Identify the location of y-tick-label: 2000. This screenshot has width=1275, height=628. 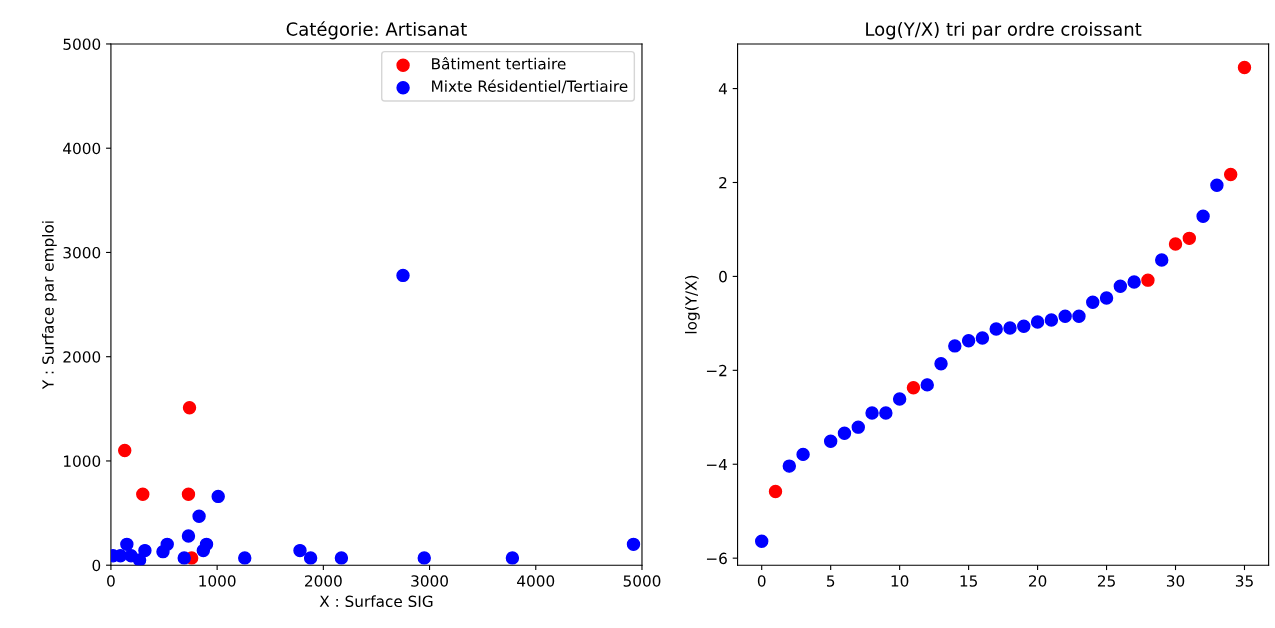
(82, 357).